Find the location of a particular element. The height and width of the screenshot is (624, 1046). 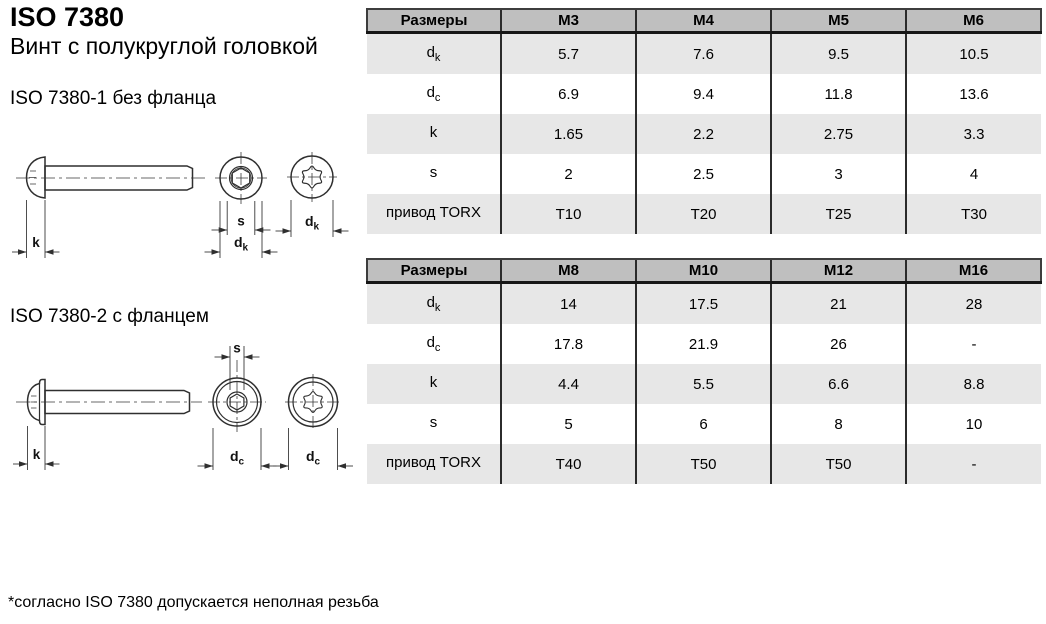

table-row: привод TORX T40 T50 T50 - is located at coordinates (704, 464).